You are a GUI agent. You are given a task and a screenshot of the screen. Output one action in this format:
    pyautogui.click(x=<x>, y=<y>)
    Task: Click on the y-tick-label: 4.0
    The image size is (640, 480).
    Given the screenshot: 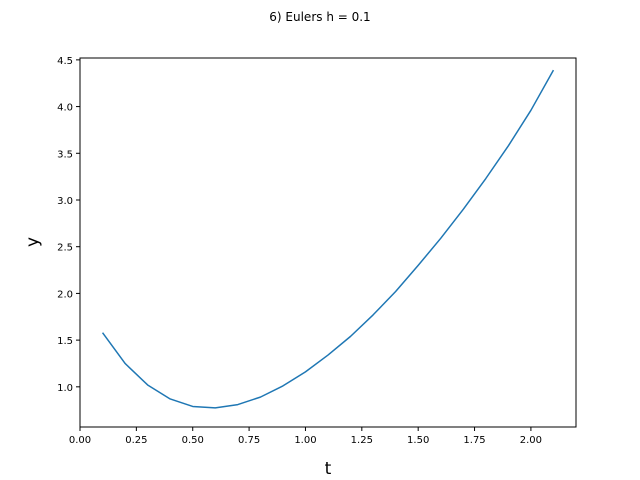 What is the action you would take?
    pyautogui.click(x=65, y=108)
    